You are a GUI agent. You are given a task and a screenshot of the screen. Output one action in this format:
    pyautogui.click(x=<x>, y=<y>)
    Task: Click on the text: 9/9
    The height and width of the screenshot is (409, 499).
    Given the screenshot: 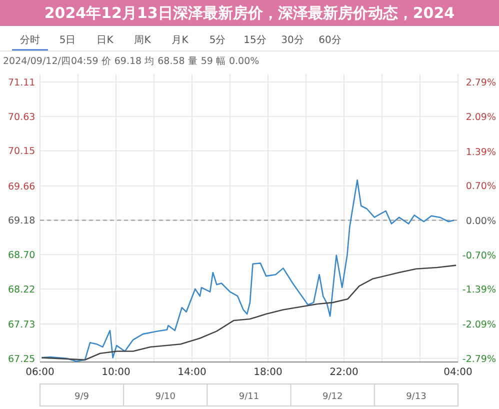 What is the action you would take?
    pyautogui.click(x=82, y=397)
    